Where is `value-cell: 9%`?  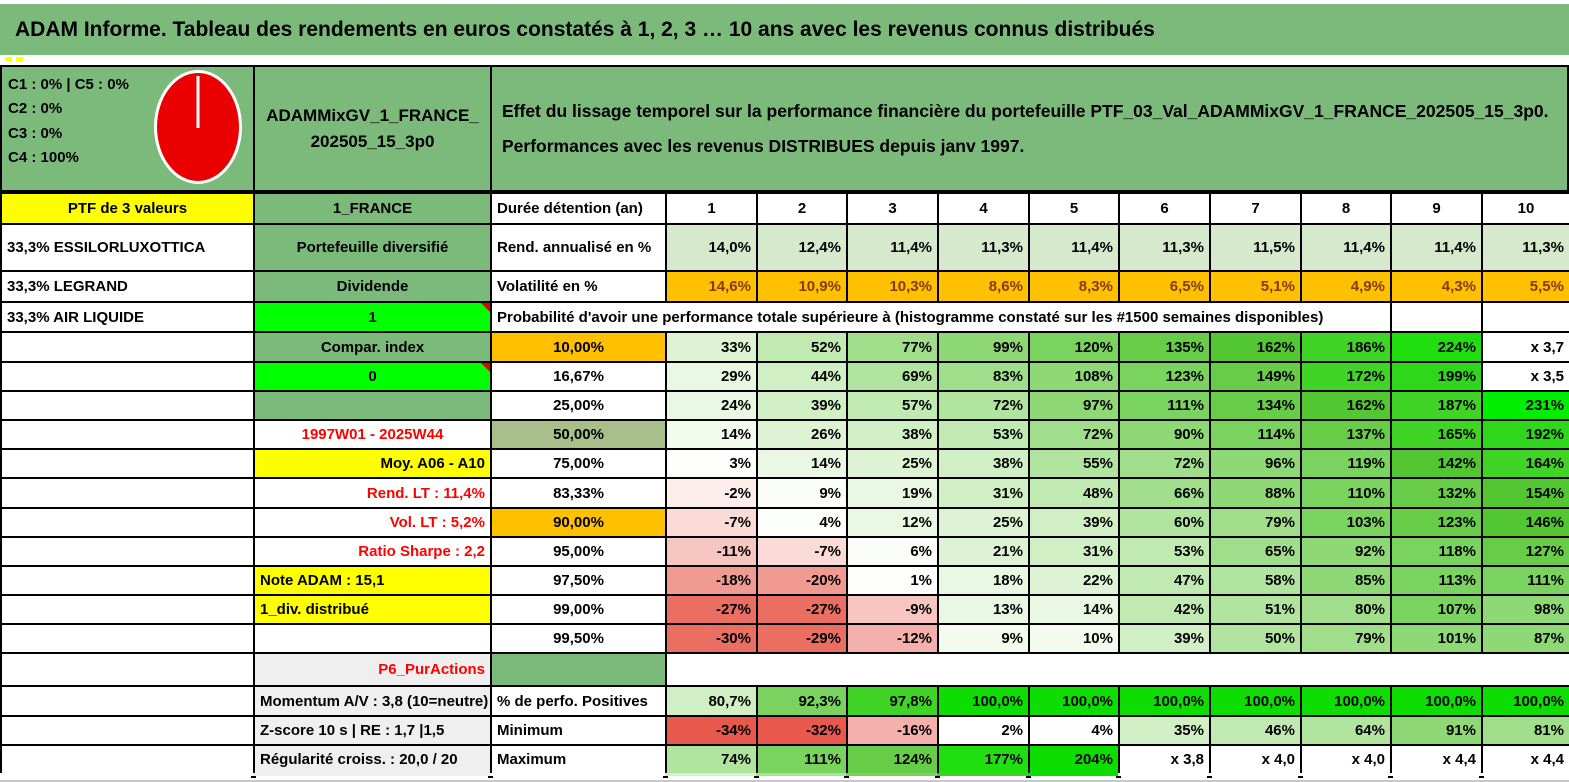 value-cell: 9% is located at coordinates (802, 493).